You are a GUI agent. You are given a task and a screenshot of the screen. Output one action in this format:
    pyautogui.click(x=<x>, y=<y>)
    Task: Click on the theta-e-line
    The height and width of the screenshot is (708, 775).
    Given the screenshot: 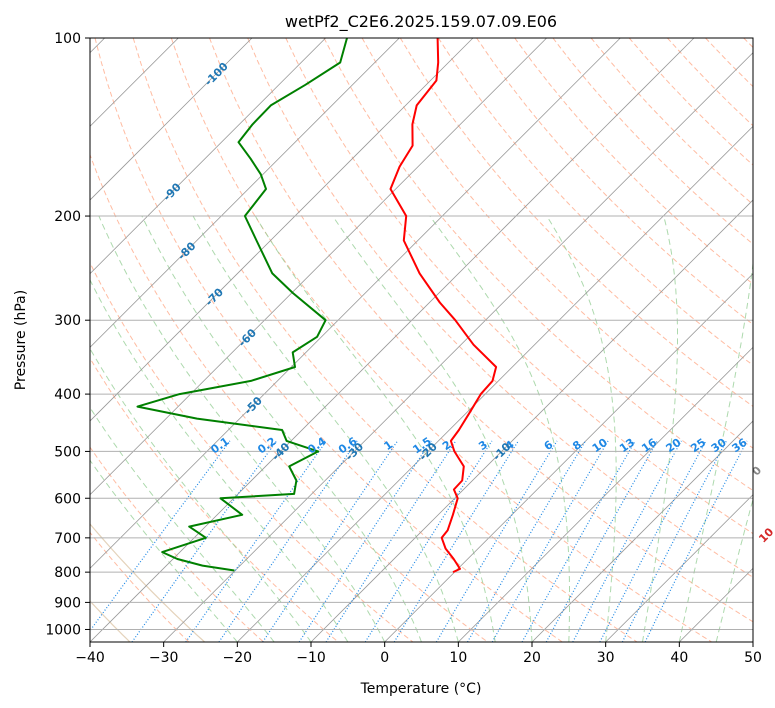 What is the action you would take?
    pyautogui.click(x=148, y=582)
    